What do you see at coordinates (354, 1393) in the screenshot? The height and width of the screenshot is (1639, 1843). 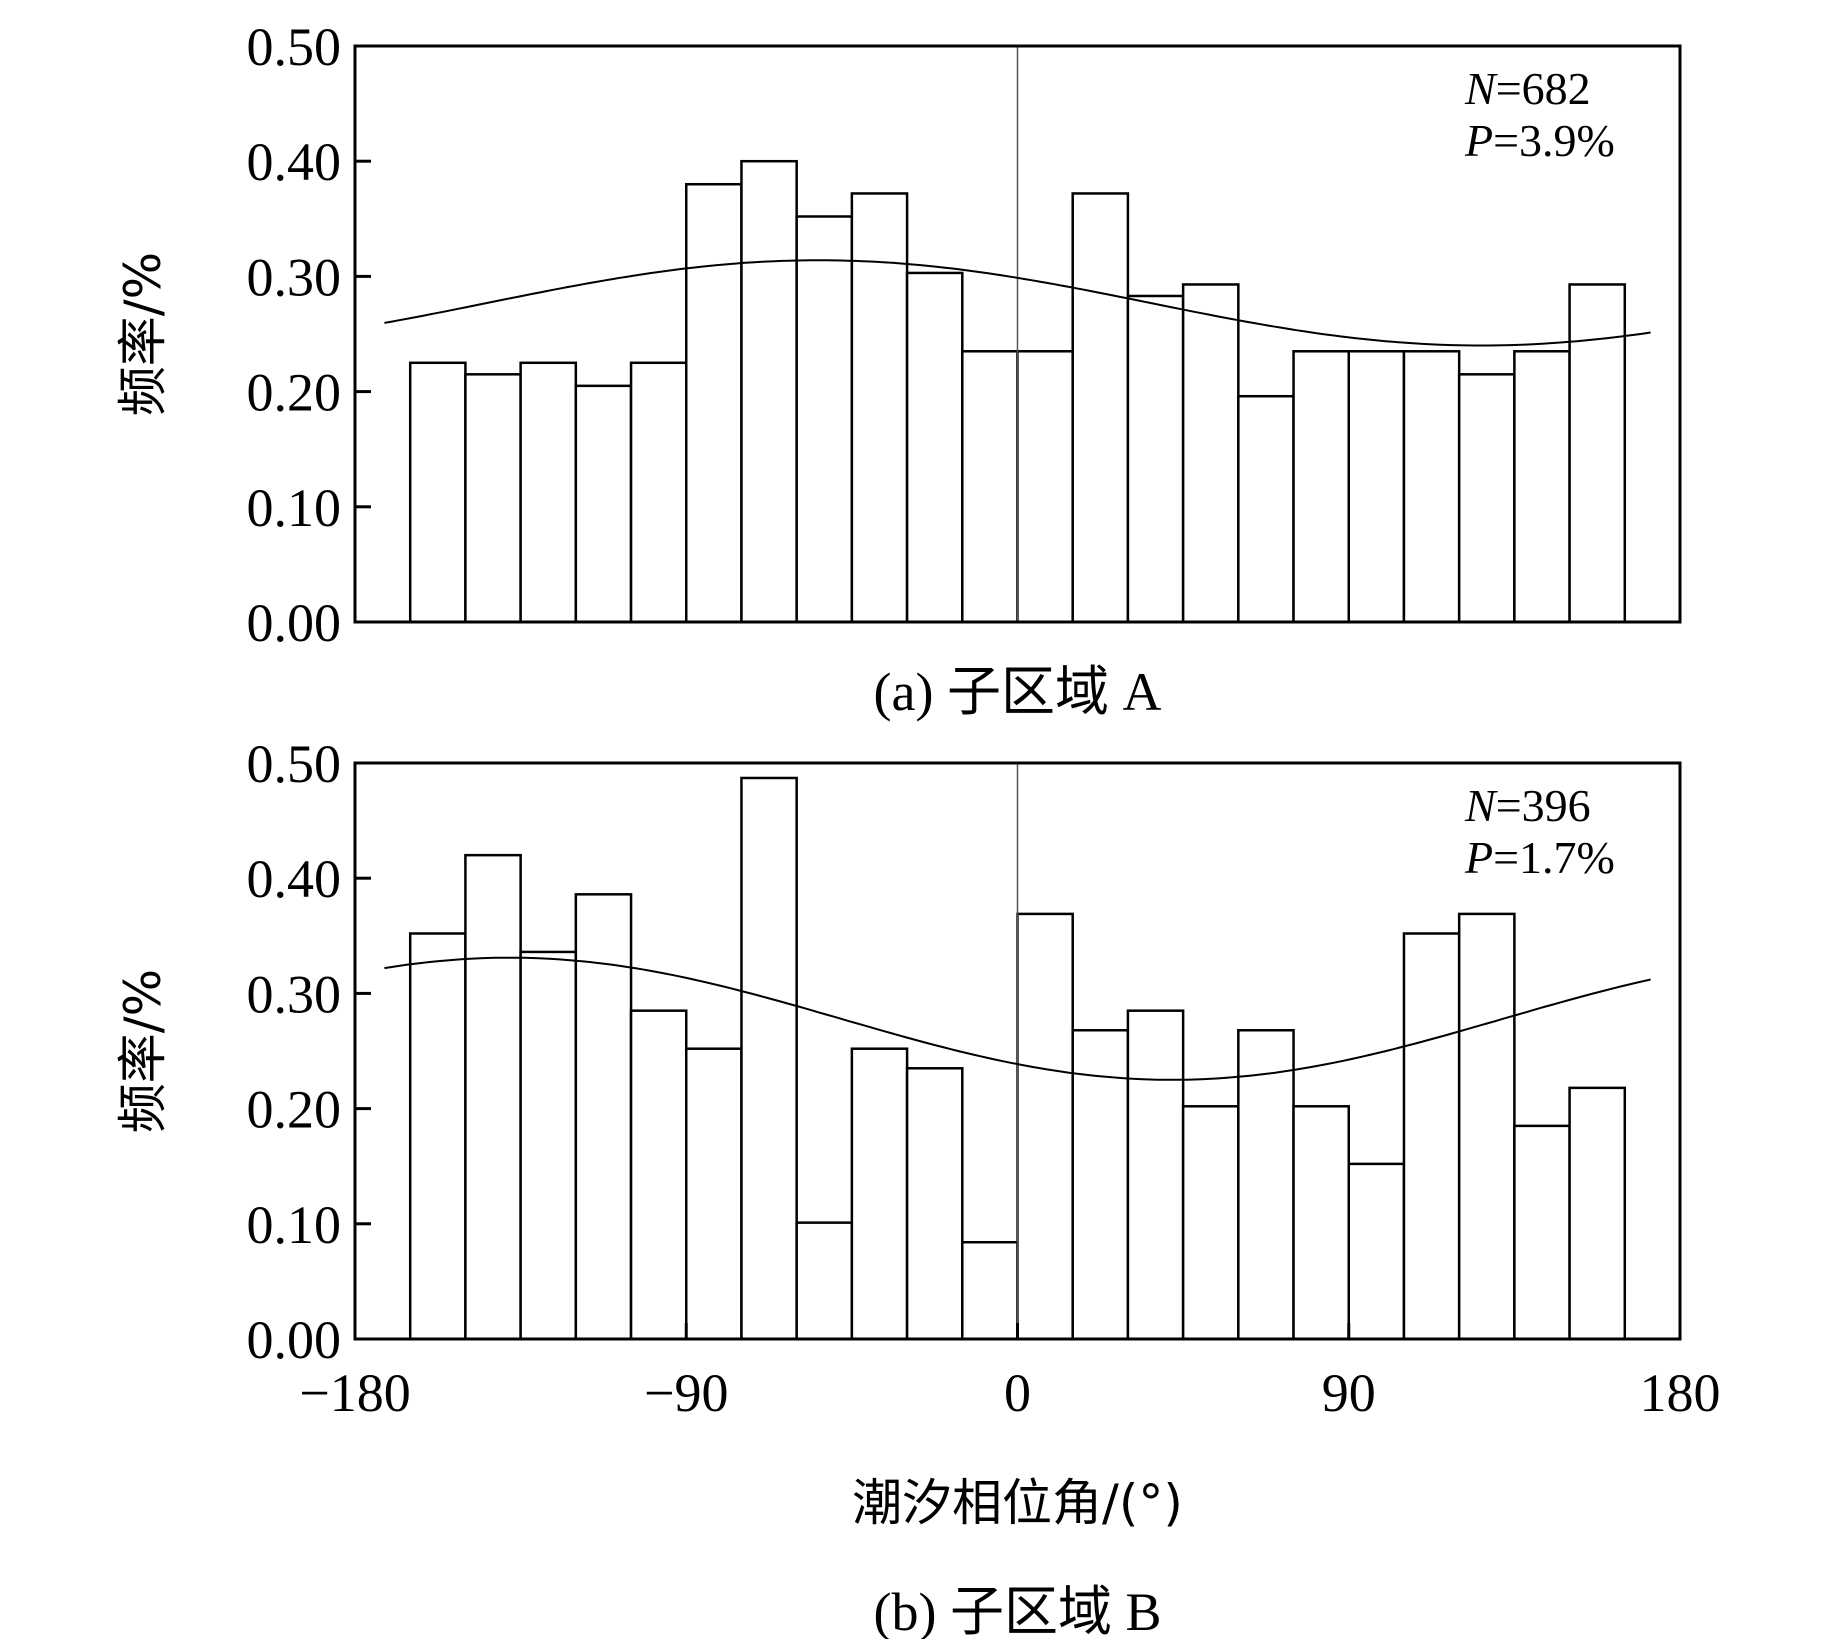 I see `x-tick-label: −180` at bounding box center [354, 1393].